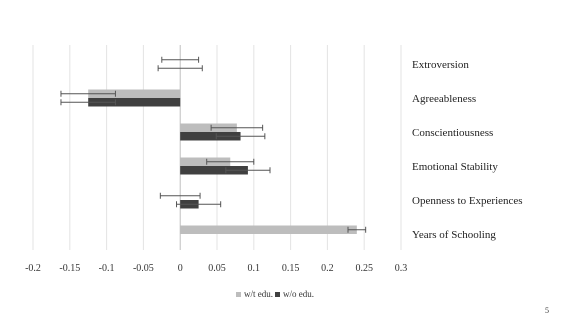 The height and width of the screenshot is (320, 563). What do you see at coordinates (180, 268) in the screenshot?
I see `x-tick-label: 0` at bounding box center [180, 268].